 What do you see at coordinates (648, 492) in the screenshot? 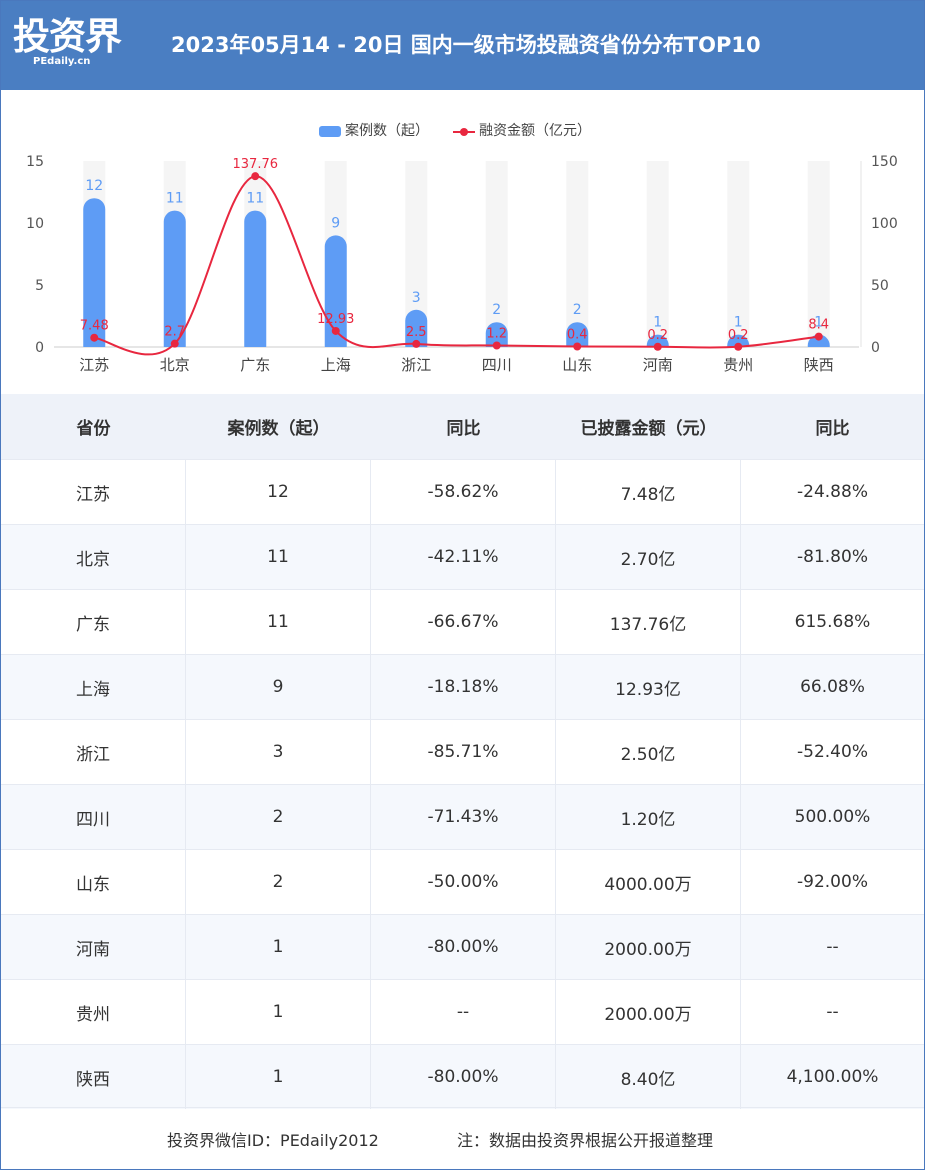
I see `cell-amount: 7.48亿` at bounding box center [648, 492].